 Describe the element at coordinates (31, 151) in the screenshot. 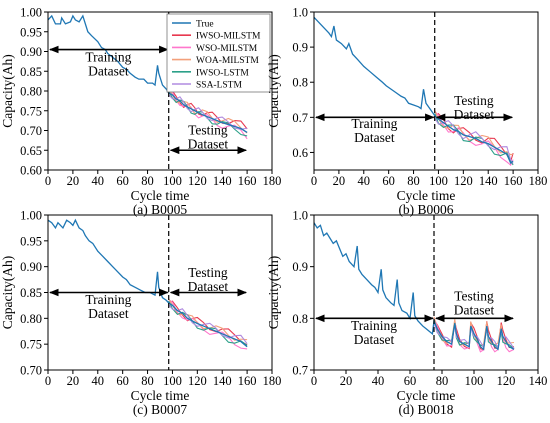

I see `y-tick-label: 0.65` at that location.